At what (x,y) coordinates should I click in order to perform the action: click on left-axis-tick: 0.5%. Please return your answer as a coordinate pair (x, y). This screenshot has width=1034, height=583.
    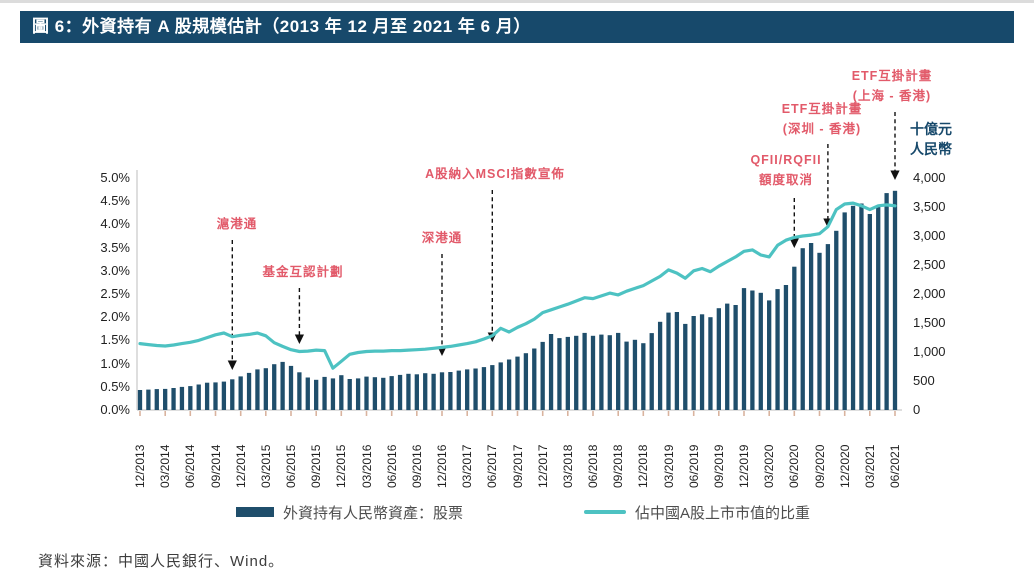
    Looking at the image, I should click on (115, 386).